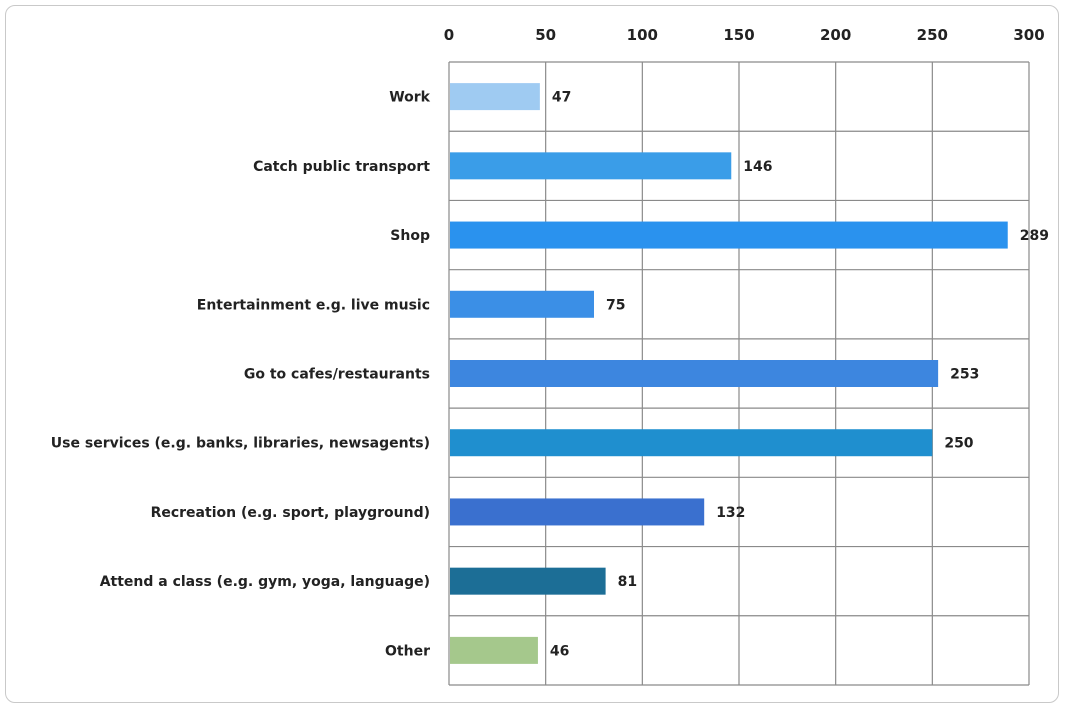 This screenshot has height=710, width=1066. What do you see at coordinates (341, 167) in the screenshot?
I see `category-label: Catch public transport` at bounding box center [341, 167].